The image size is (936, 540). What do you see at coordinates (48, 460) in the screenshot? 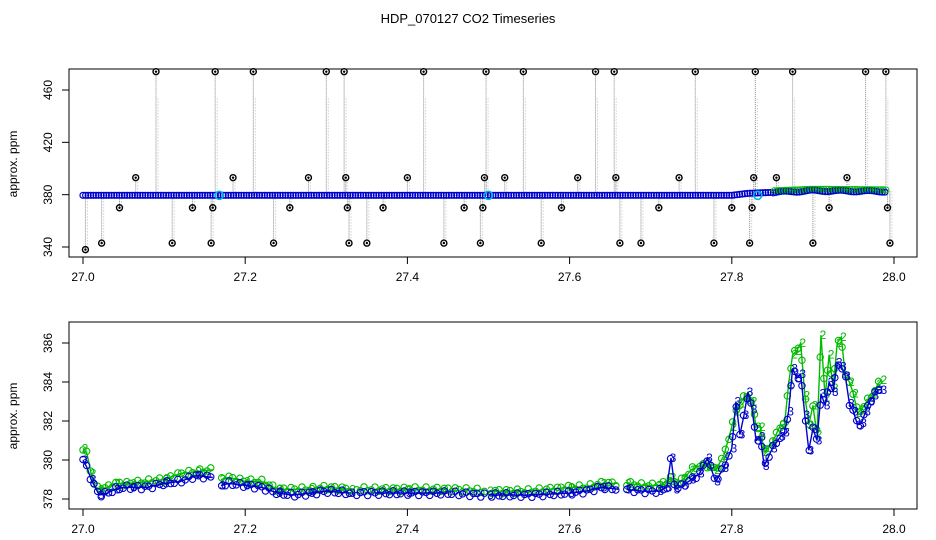
I see `bottom-y-tick-label: 380` at bounding box center [48, 460].